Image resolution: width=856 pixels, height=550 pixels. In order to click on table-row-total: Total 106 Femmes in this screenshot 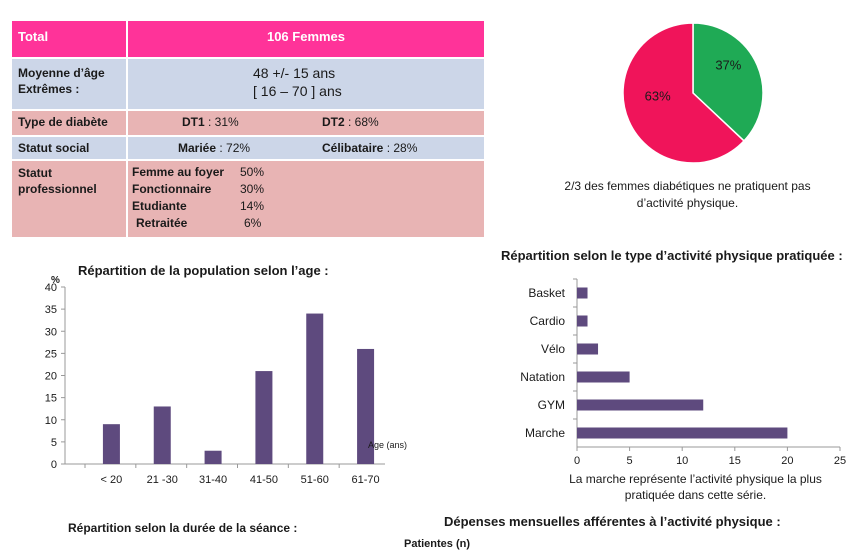, I will do `click(248, 39)`.